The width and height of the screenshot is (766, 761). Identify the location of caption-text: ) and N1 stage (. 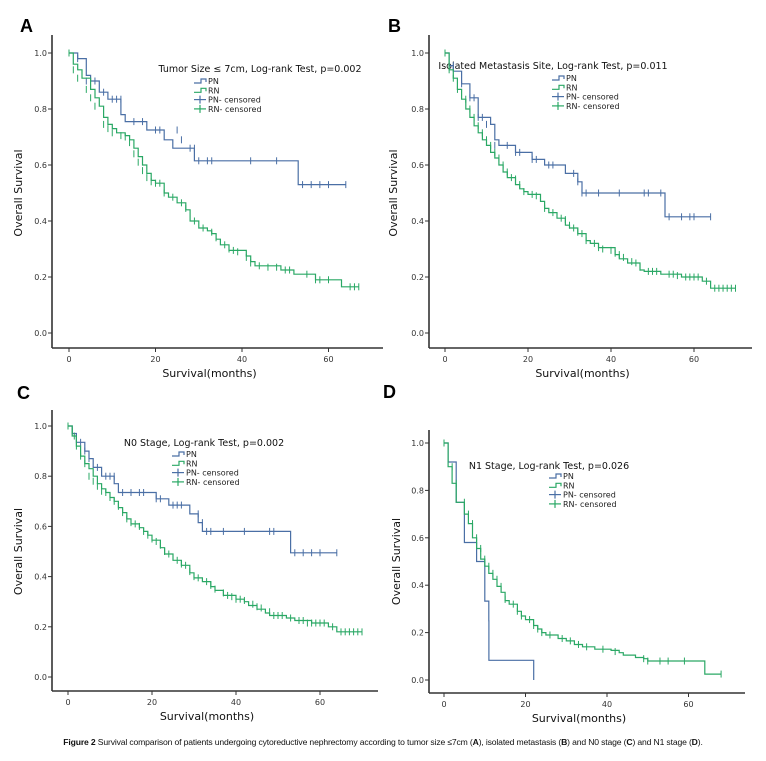
(662, 742).